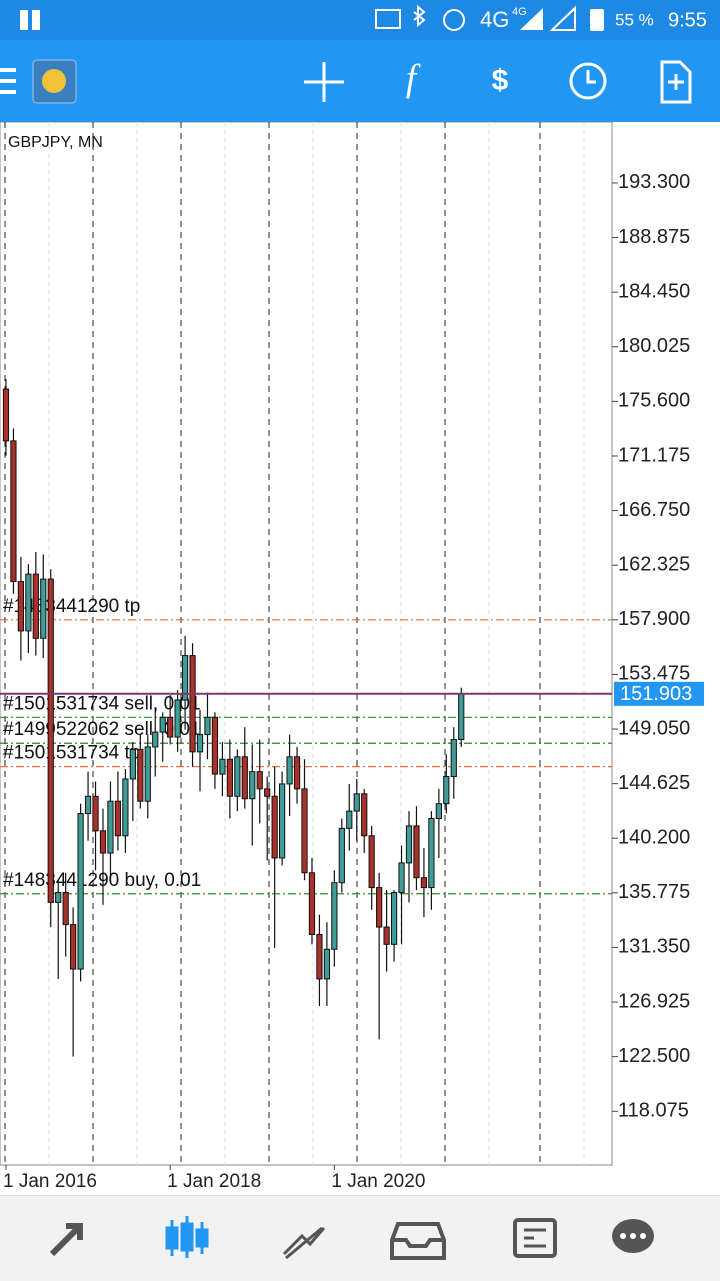 The width and height of the screenshot is (720, 1281). I want to click on period-button, so click(588, 81).